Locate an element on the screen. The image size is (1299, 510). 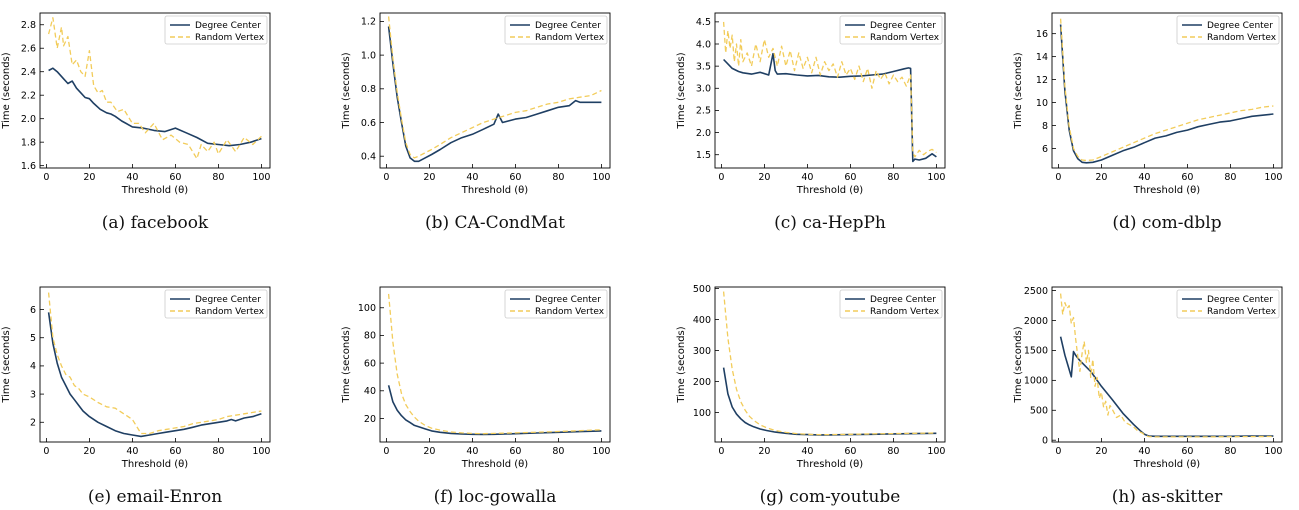
y-tick-label: 2.6 is located at coordinates (28, 49).